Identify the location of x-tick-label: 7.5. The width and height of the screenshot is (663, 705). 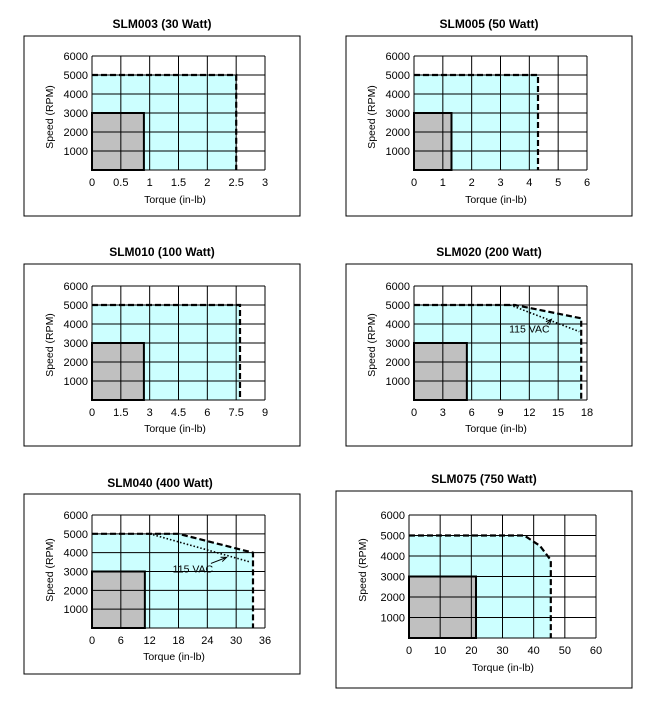
(236, 413).